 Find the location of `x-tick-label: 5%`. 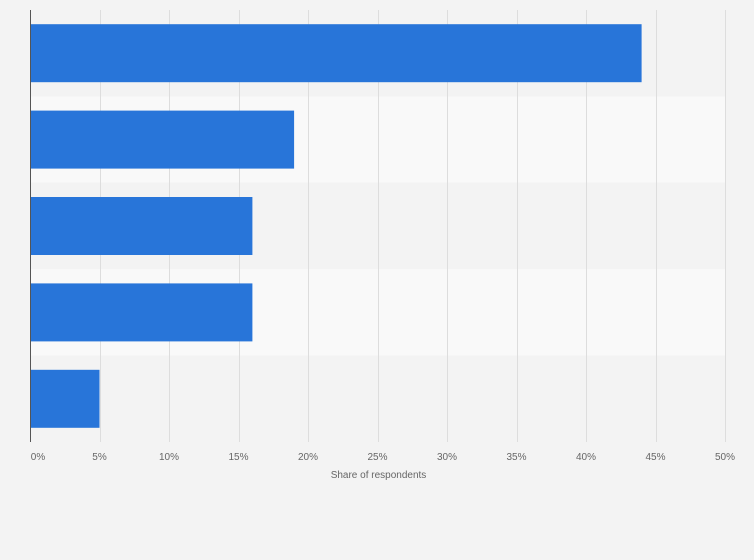

x-tick-label: 5% is located at coordinates (99, 457).